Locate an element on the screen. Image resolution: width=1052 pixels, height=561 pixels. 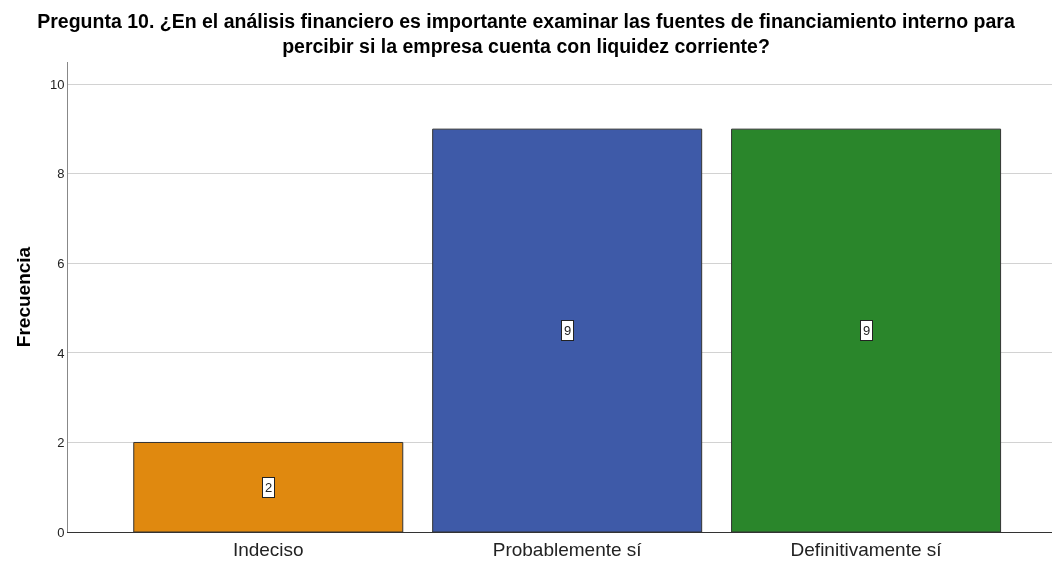
y-tick-label: 4 is located at coordinates (61, 353).